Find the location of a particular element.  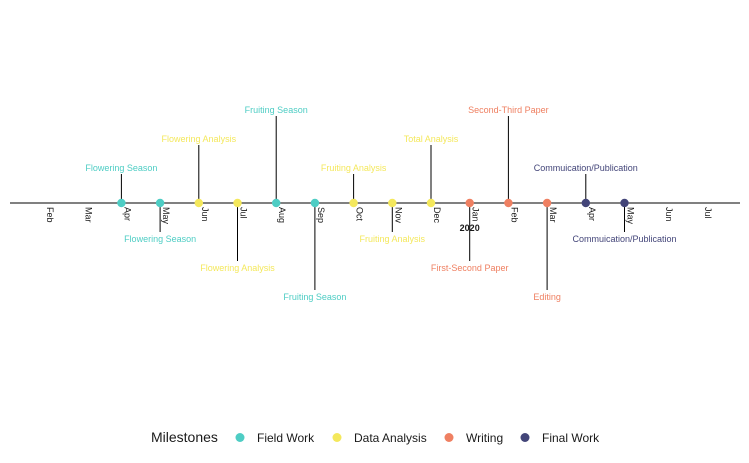

legend-entry: Final Work is located at coordinates (571, 438).